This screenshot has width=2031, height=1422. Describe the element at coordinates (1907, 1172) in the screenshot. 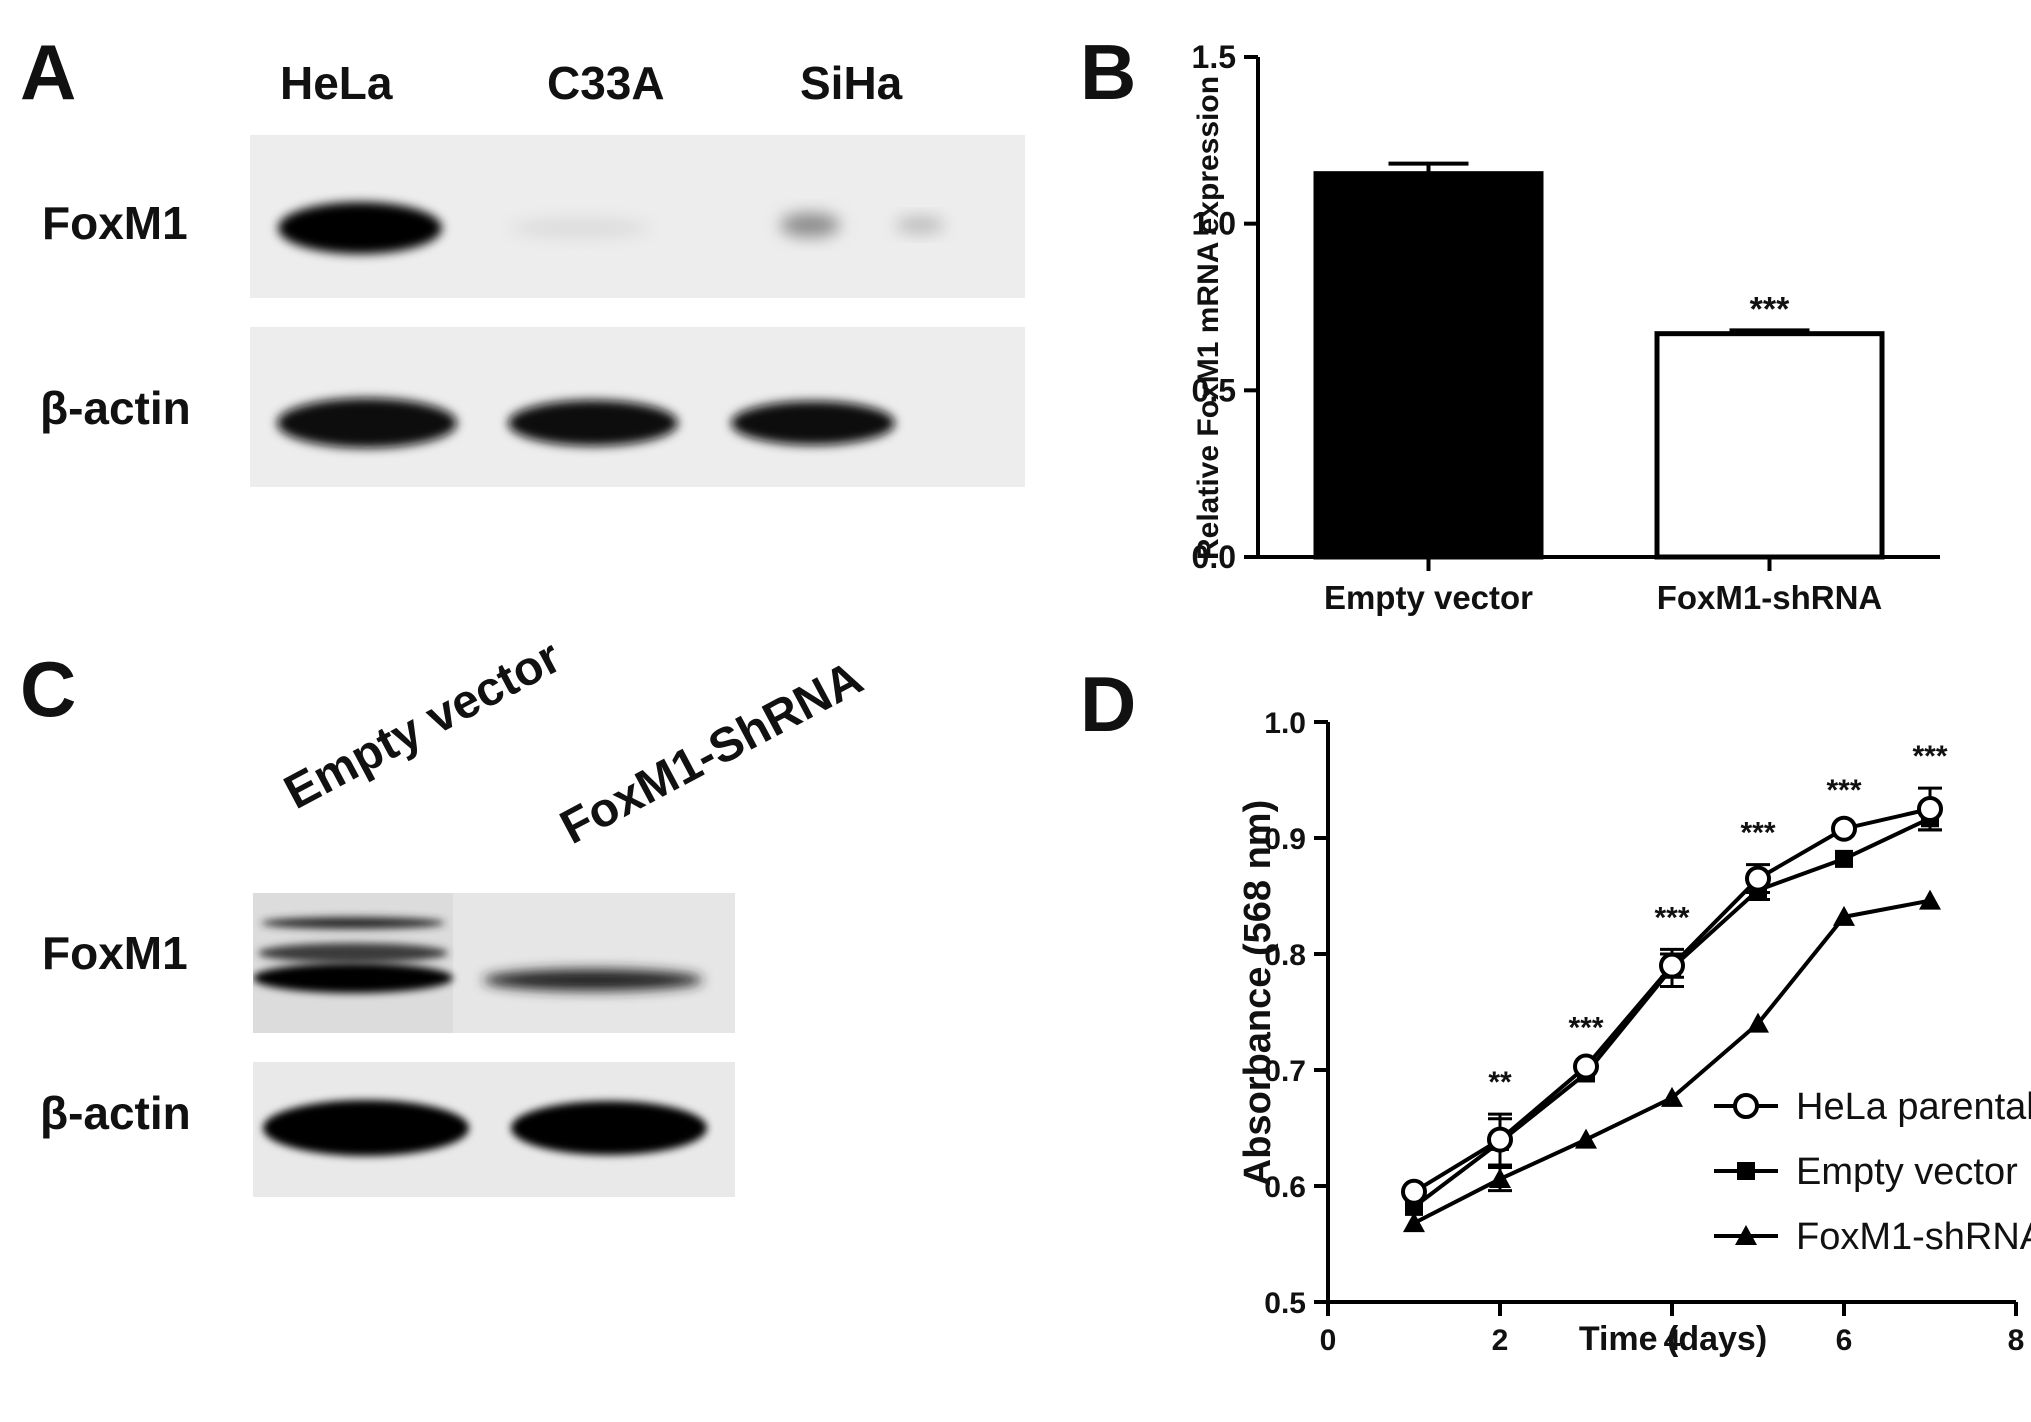

I see `legend-label-1: Empty vector` at that location.